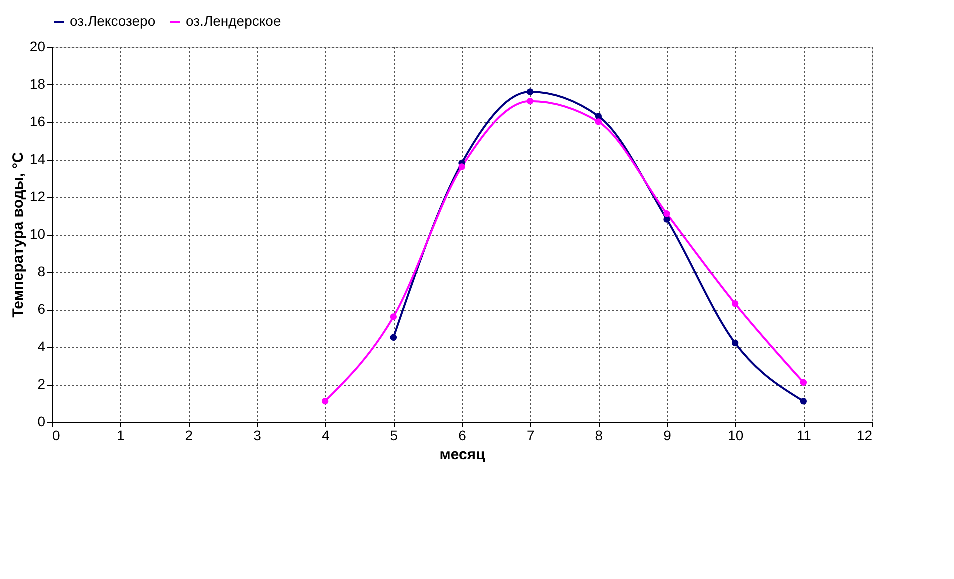 The height and width of the screenshot is (579, 954). Describe the element at coordinates (38, 234) in the screenshot. I see `y-tick-label: 10` at that location.